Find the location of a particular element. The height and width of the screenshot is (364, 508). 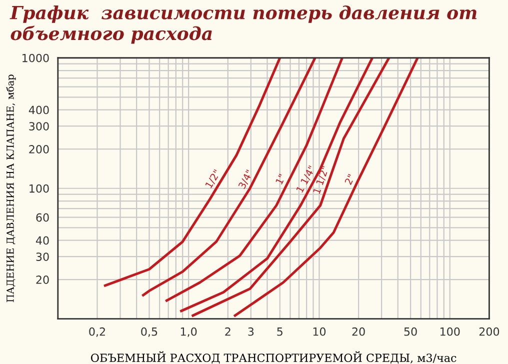

x-tick-label: 0,5 is located at coordinates (149, 332).